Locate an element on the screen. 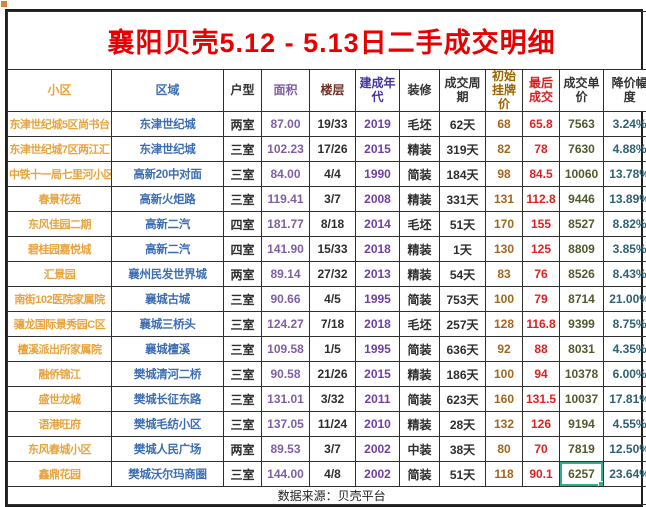  cell-final-price: 126 is located at coordinates (541, 424).